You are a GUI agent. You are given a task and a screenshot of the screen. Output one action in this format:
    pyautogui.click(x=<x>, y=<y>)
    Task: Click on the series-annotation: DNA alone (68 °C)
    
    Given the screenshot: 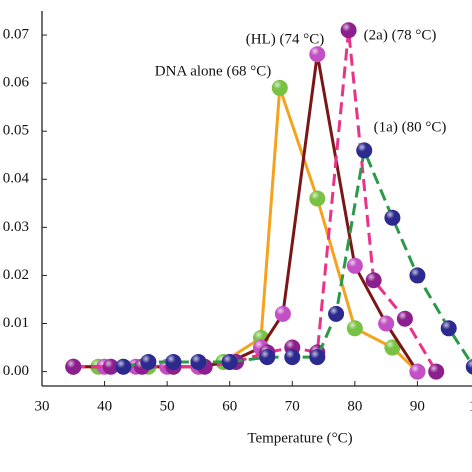 What is the action you would take?
    pyautogui.click(x=213, y=71)
    